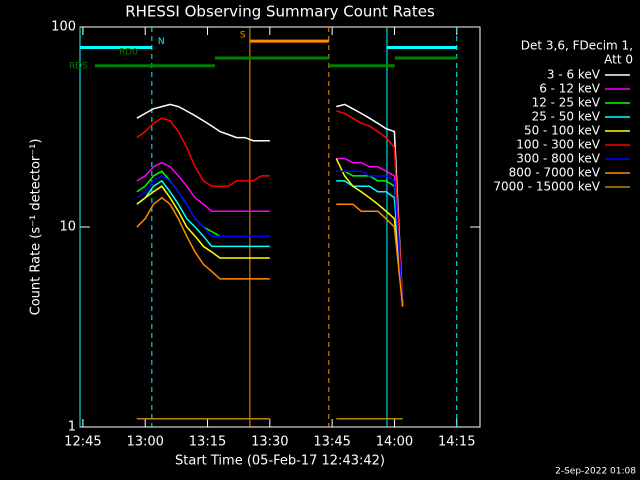 The height and width of the screenshot is (480, 640). Describe the element at coordinates (570, 89) in the screenshot. I see `legend-label: 6 - 12 keV` at that location.